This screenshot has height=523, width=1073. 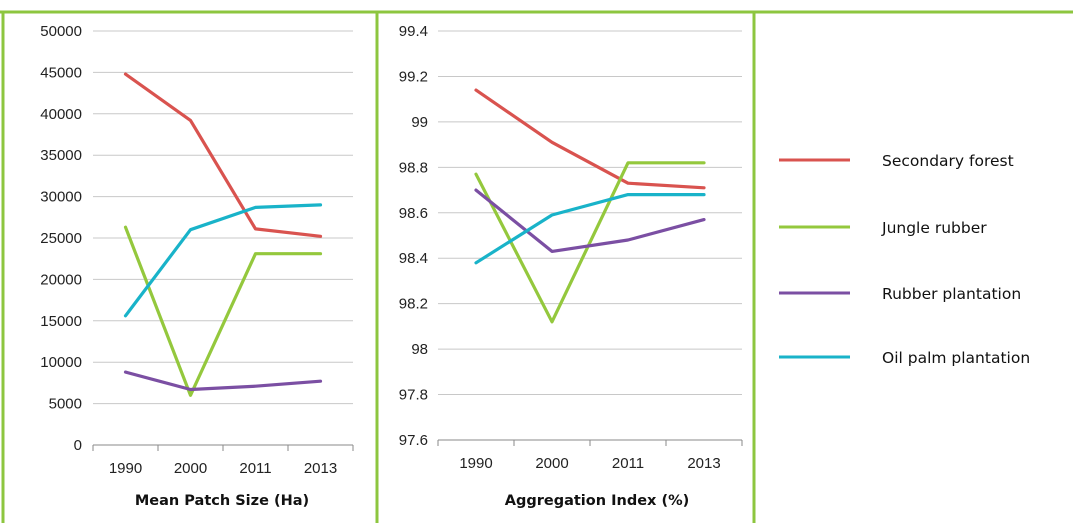 What do you see at coordinates (61, 321) in the screenshot?
I see `y-tick-label: 15000` at bounding box center [61, 321].